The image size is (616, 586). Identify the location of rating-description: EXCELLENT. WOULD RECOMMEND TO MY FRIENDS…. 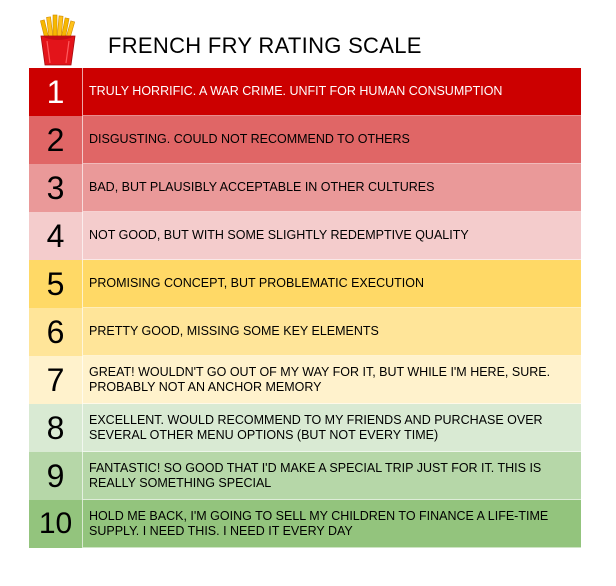
(332, 428).